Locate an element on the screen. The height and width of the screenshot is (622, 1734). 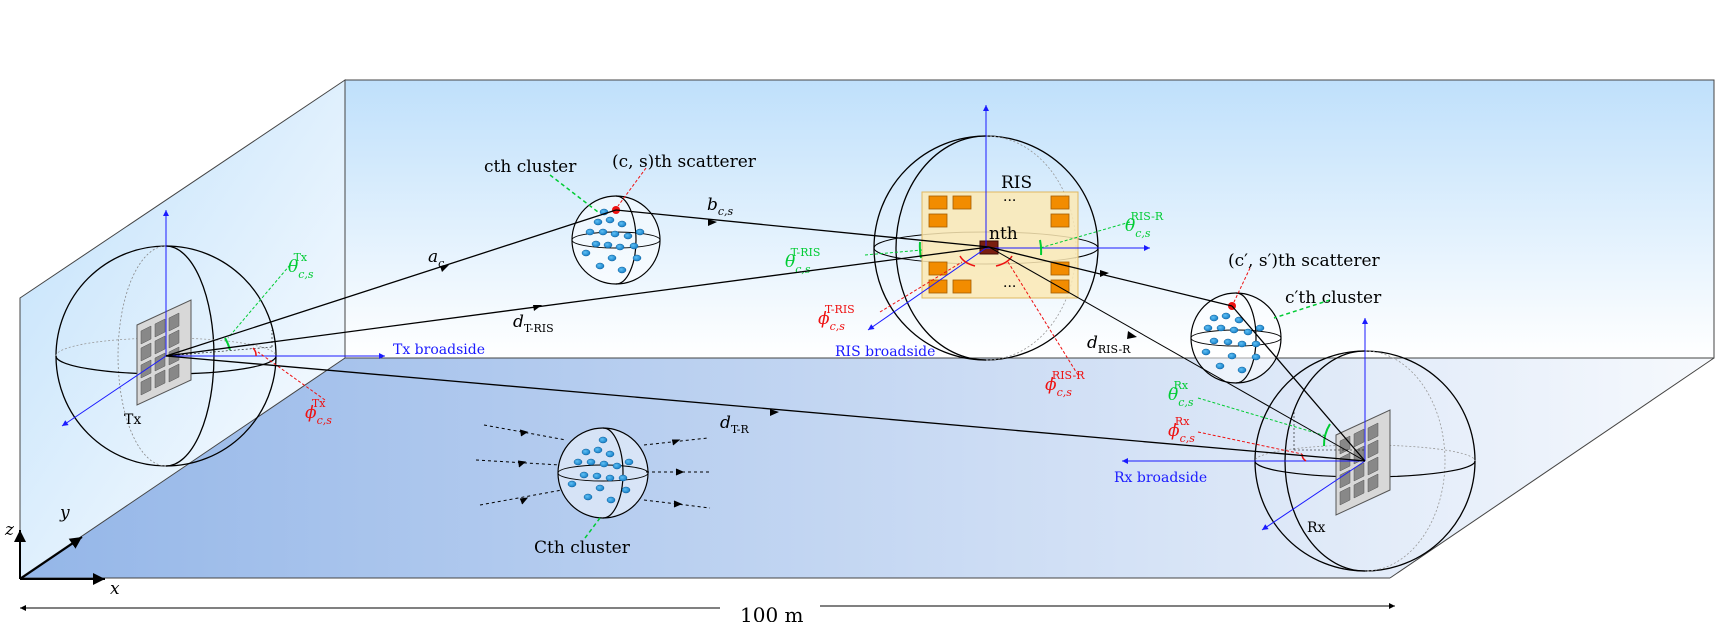
rx-theta-label: θc,sRx is located at coordinates (1181, 394).